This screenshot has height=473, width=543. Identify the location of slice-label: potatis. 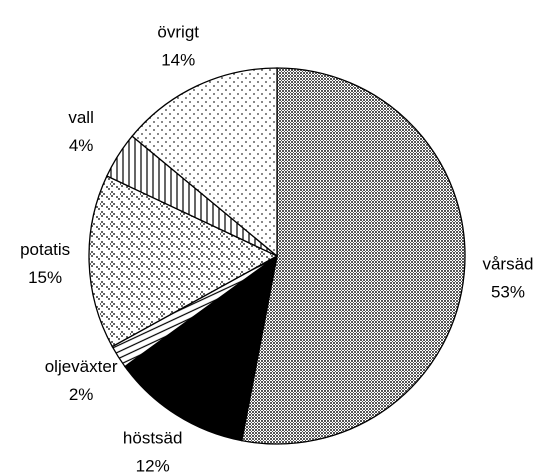
(45, 249).